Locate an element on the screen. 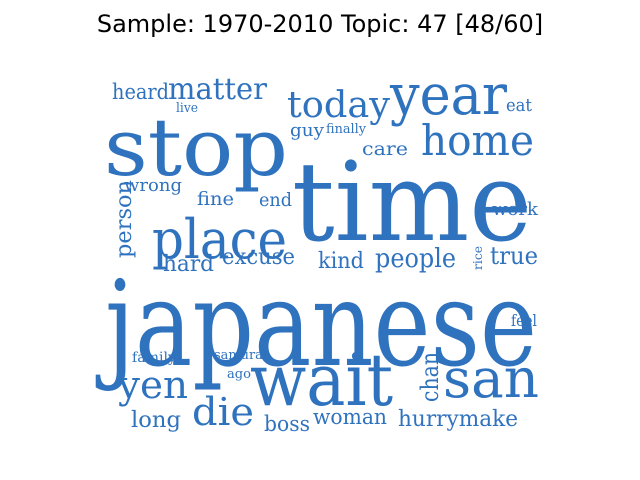 The width and height of the screenshot is (640, 480). word-live: live is located at coordinates (187, 108).